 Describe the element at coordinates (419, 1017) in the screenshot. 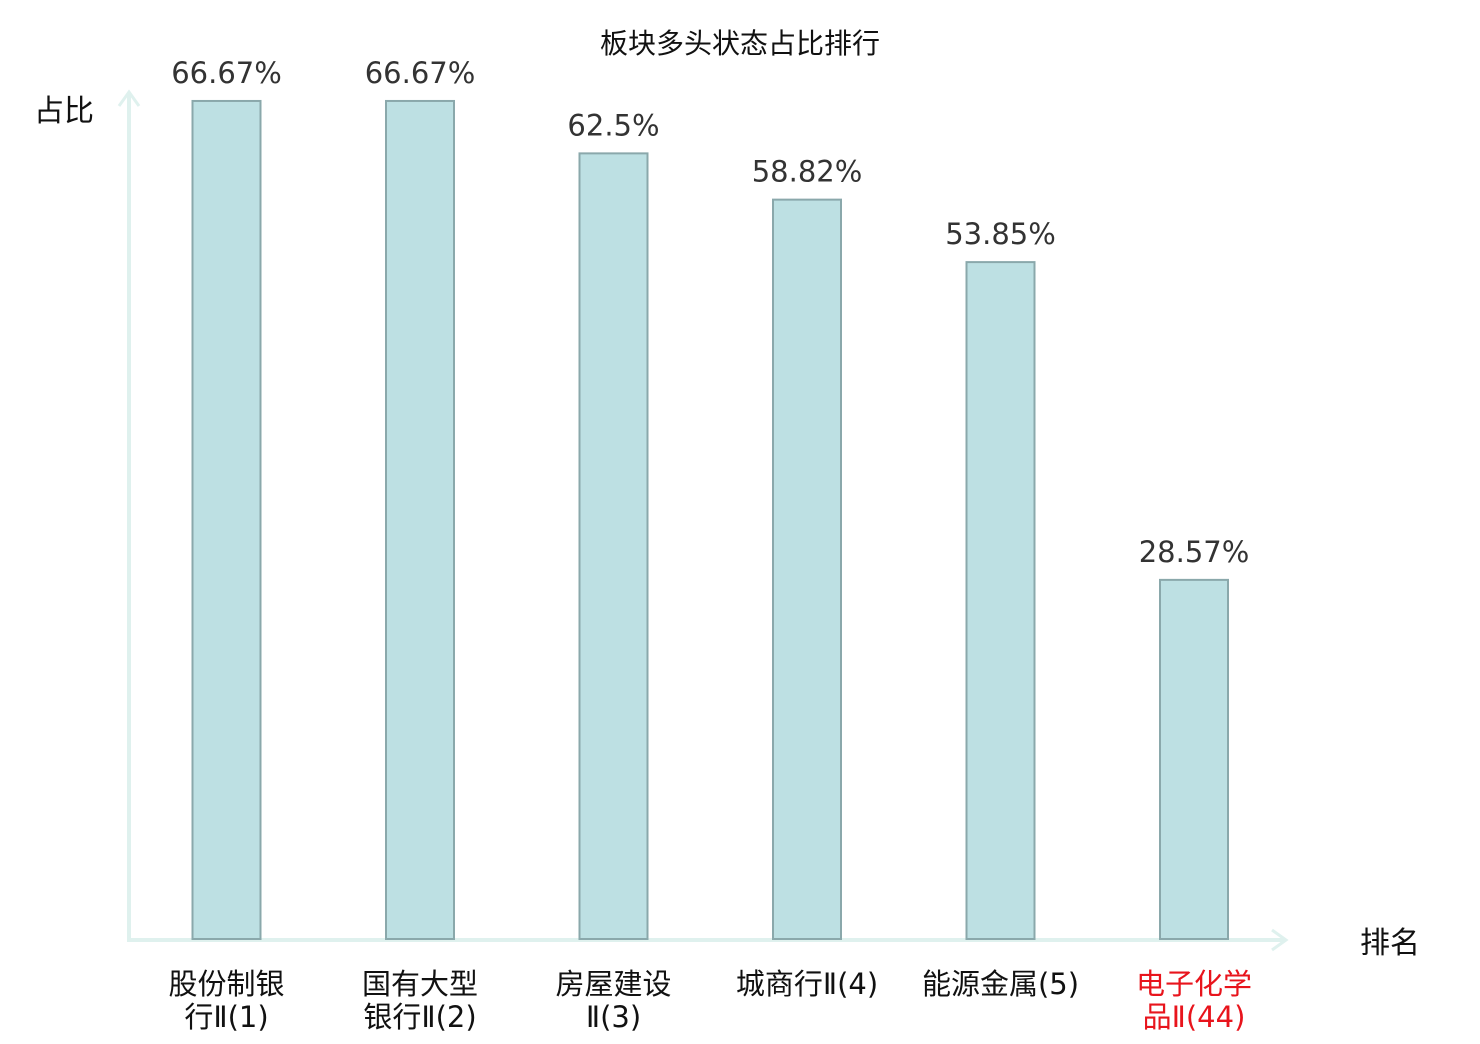

I see `category-label-line: 银行Ⅱ(2)` at that location.